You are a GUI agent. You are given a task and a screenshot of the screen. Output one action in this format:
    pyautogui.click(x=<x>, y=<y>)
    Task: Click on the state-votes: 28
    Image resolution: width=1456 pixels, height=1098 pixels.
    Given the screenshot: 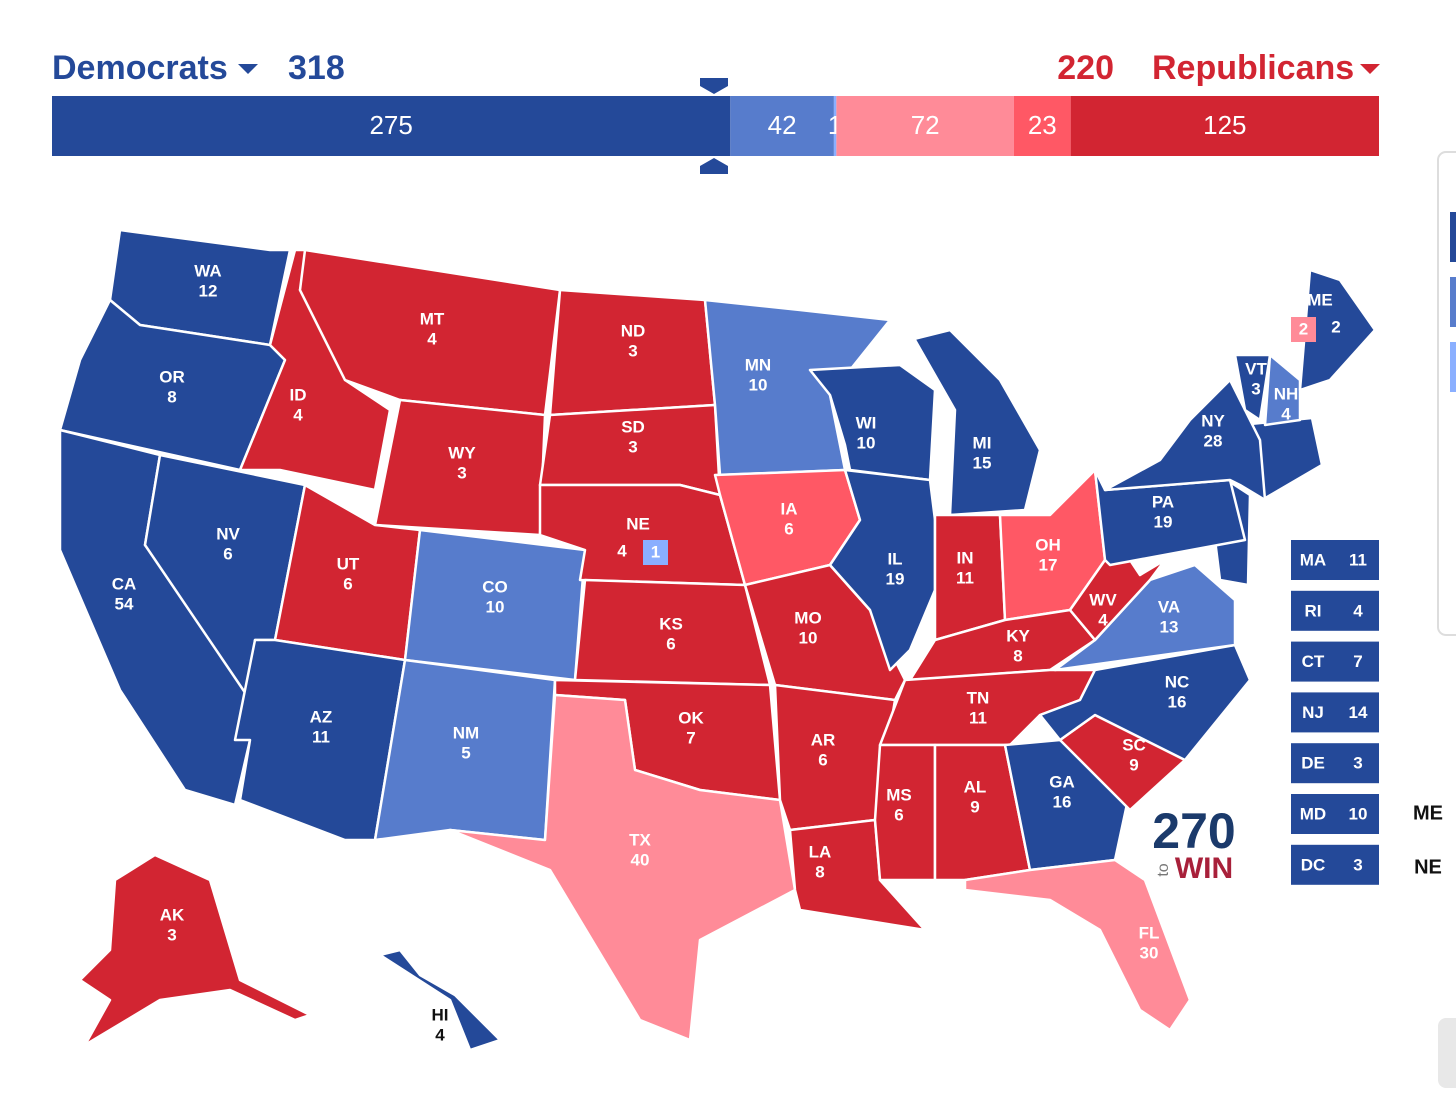 What is the action you would take?
    pyautogui.click(x=1213, y=440)
    